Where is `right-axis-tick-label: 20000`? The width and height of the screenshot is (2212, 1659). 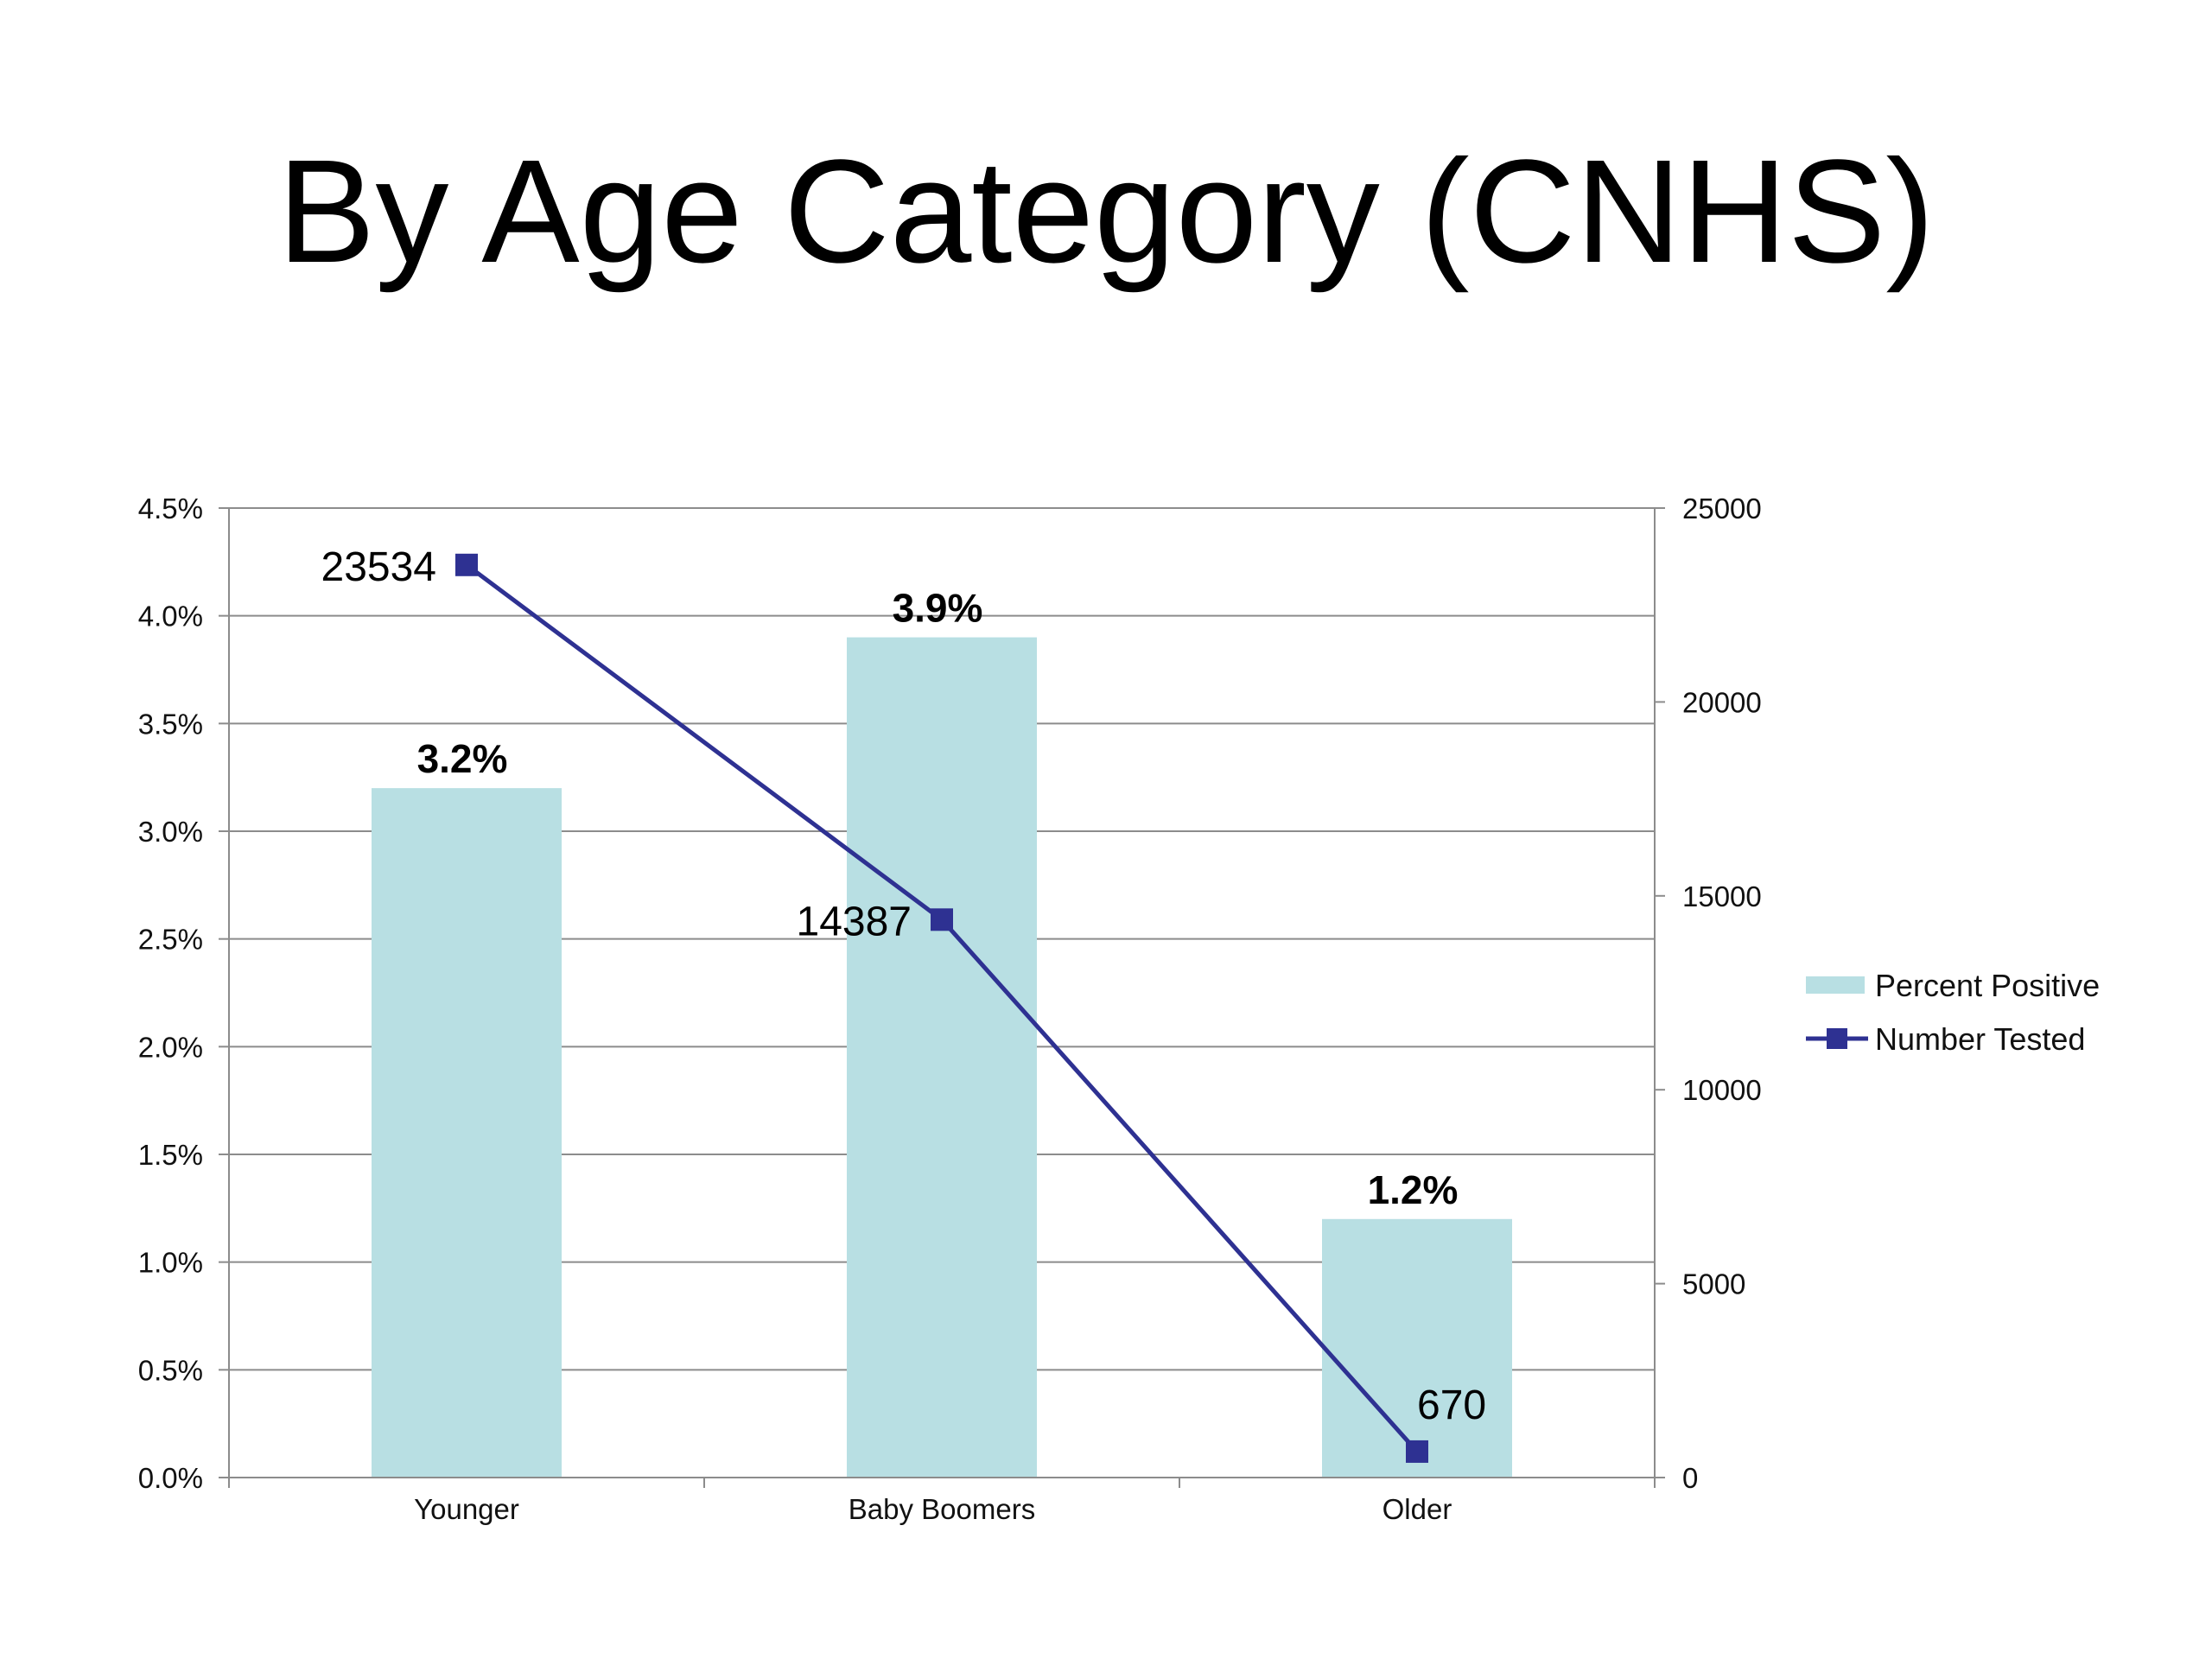
right-axis-tick-label: 20000 is located at coordinates (1722, 702).